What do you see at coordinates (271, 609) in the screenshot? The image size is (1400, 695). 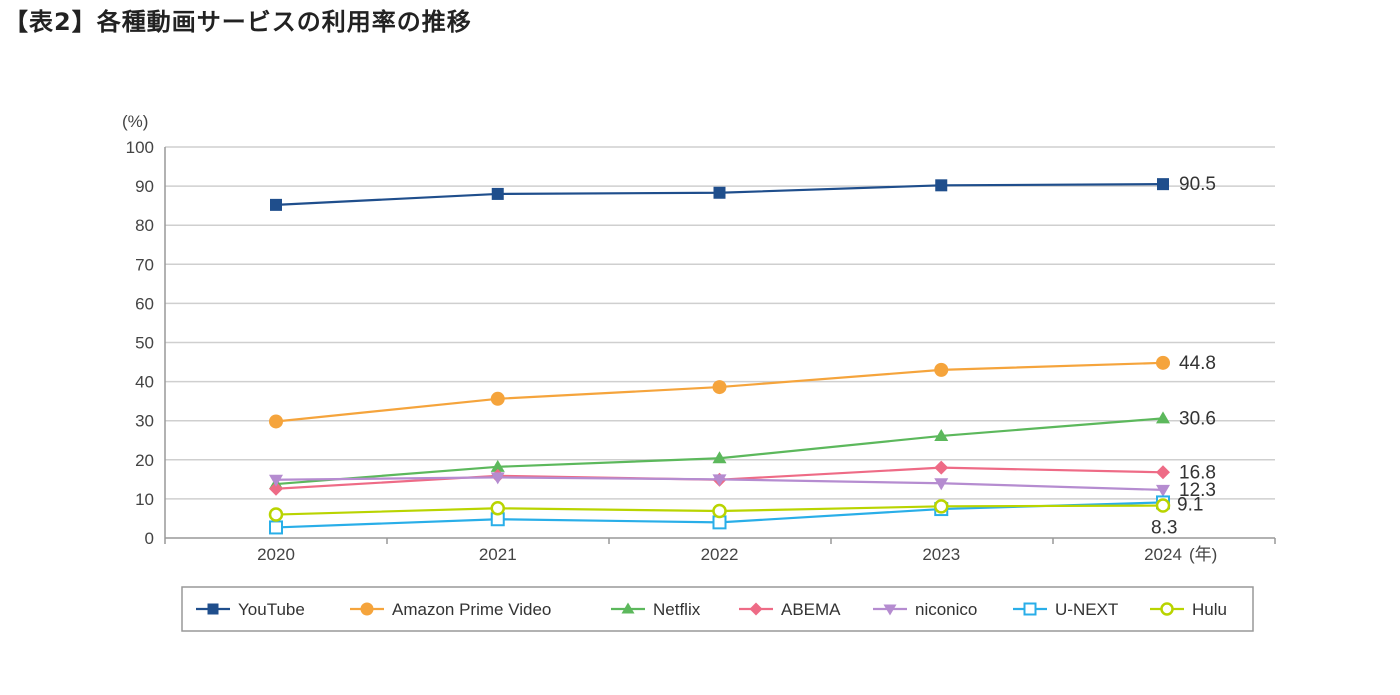 I see `legend-label-youtube: YouTube` at bounding box center [271, 609].